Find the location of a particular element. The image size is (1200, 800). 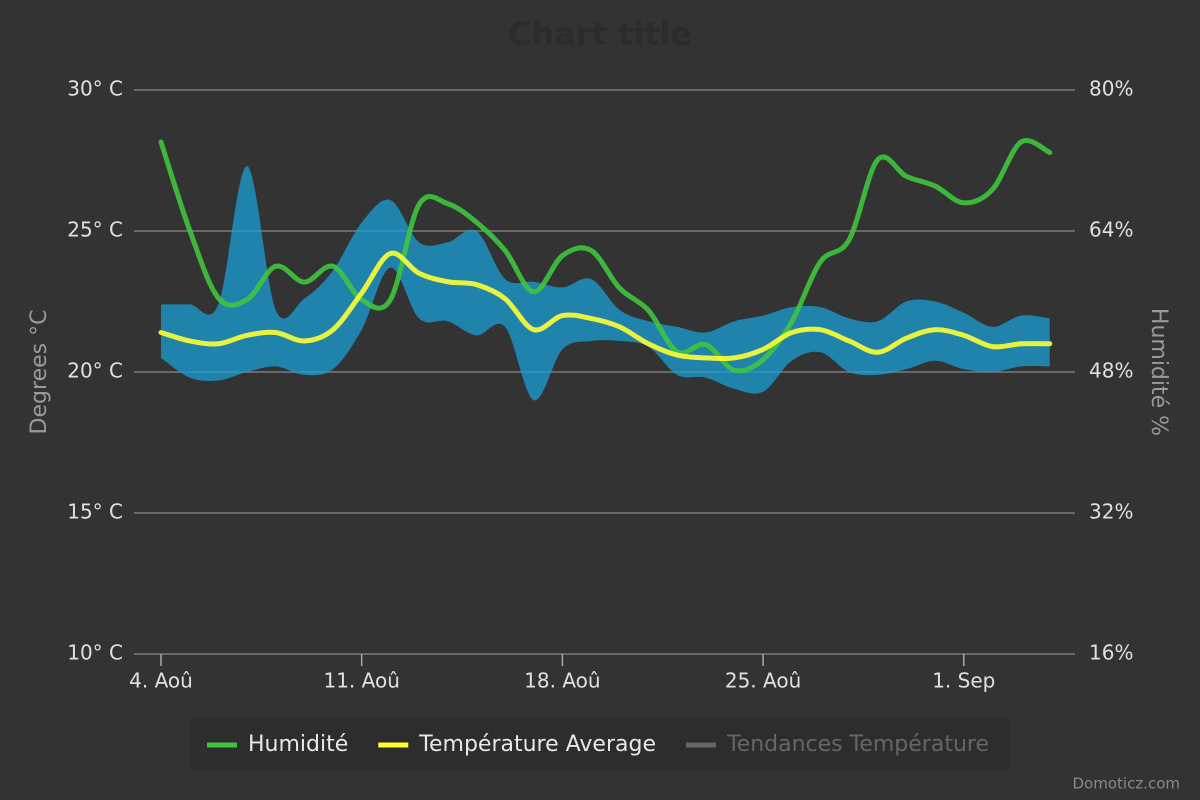

y2-tick-label: 80% is located at coordinates (1111, 89).